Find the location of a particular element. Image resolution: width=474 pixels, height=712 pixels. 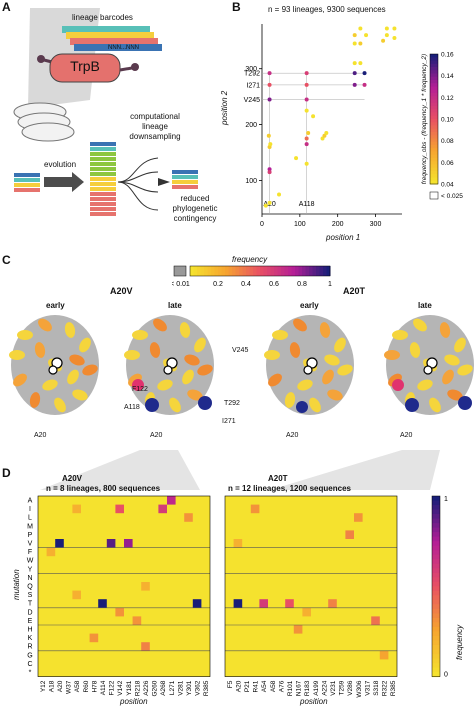

position-col-label: L271 is located at coordinates (172, 687).